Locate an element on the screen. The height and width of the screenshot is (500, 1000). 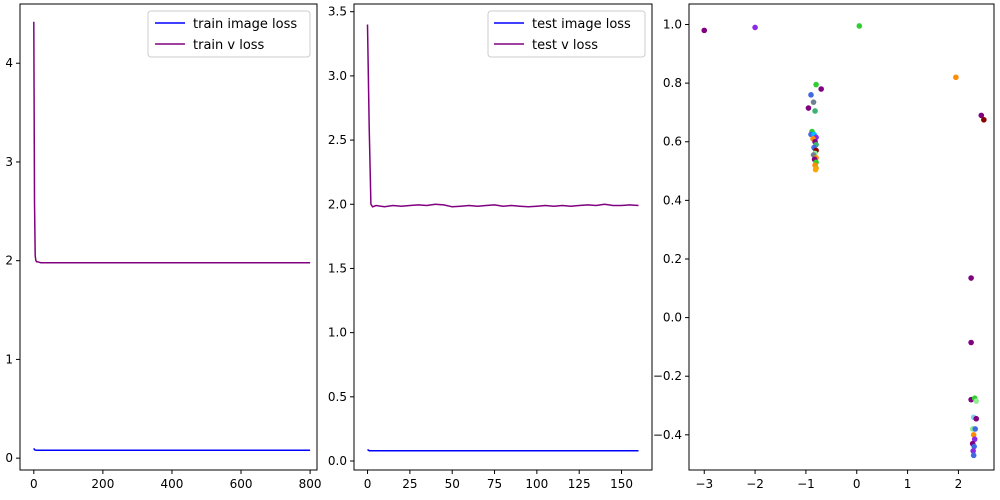
legend-label-train-v-loss: train v loss is located at coordinates (229, 45).